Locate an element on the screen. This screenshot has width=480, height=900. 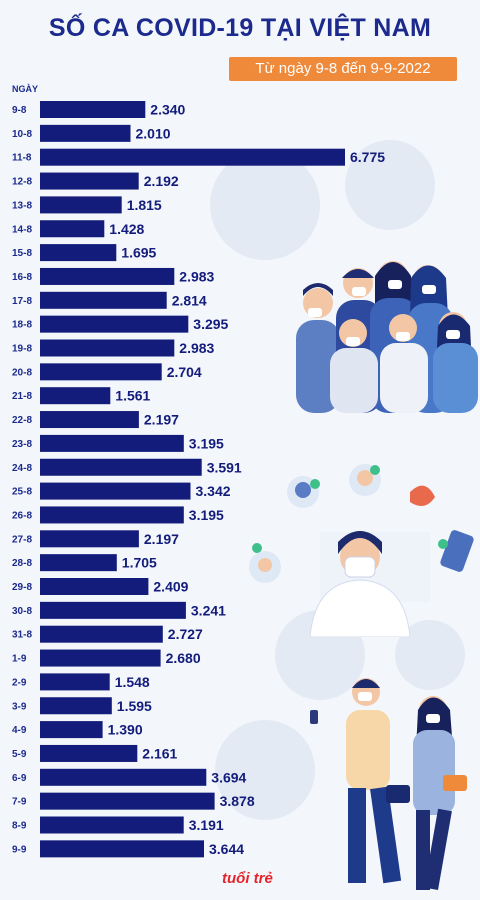
value-label: 3.878 is located at coordinates (237, 801).